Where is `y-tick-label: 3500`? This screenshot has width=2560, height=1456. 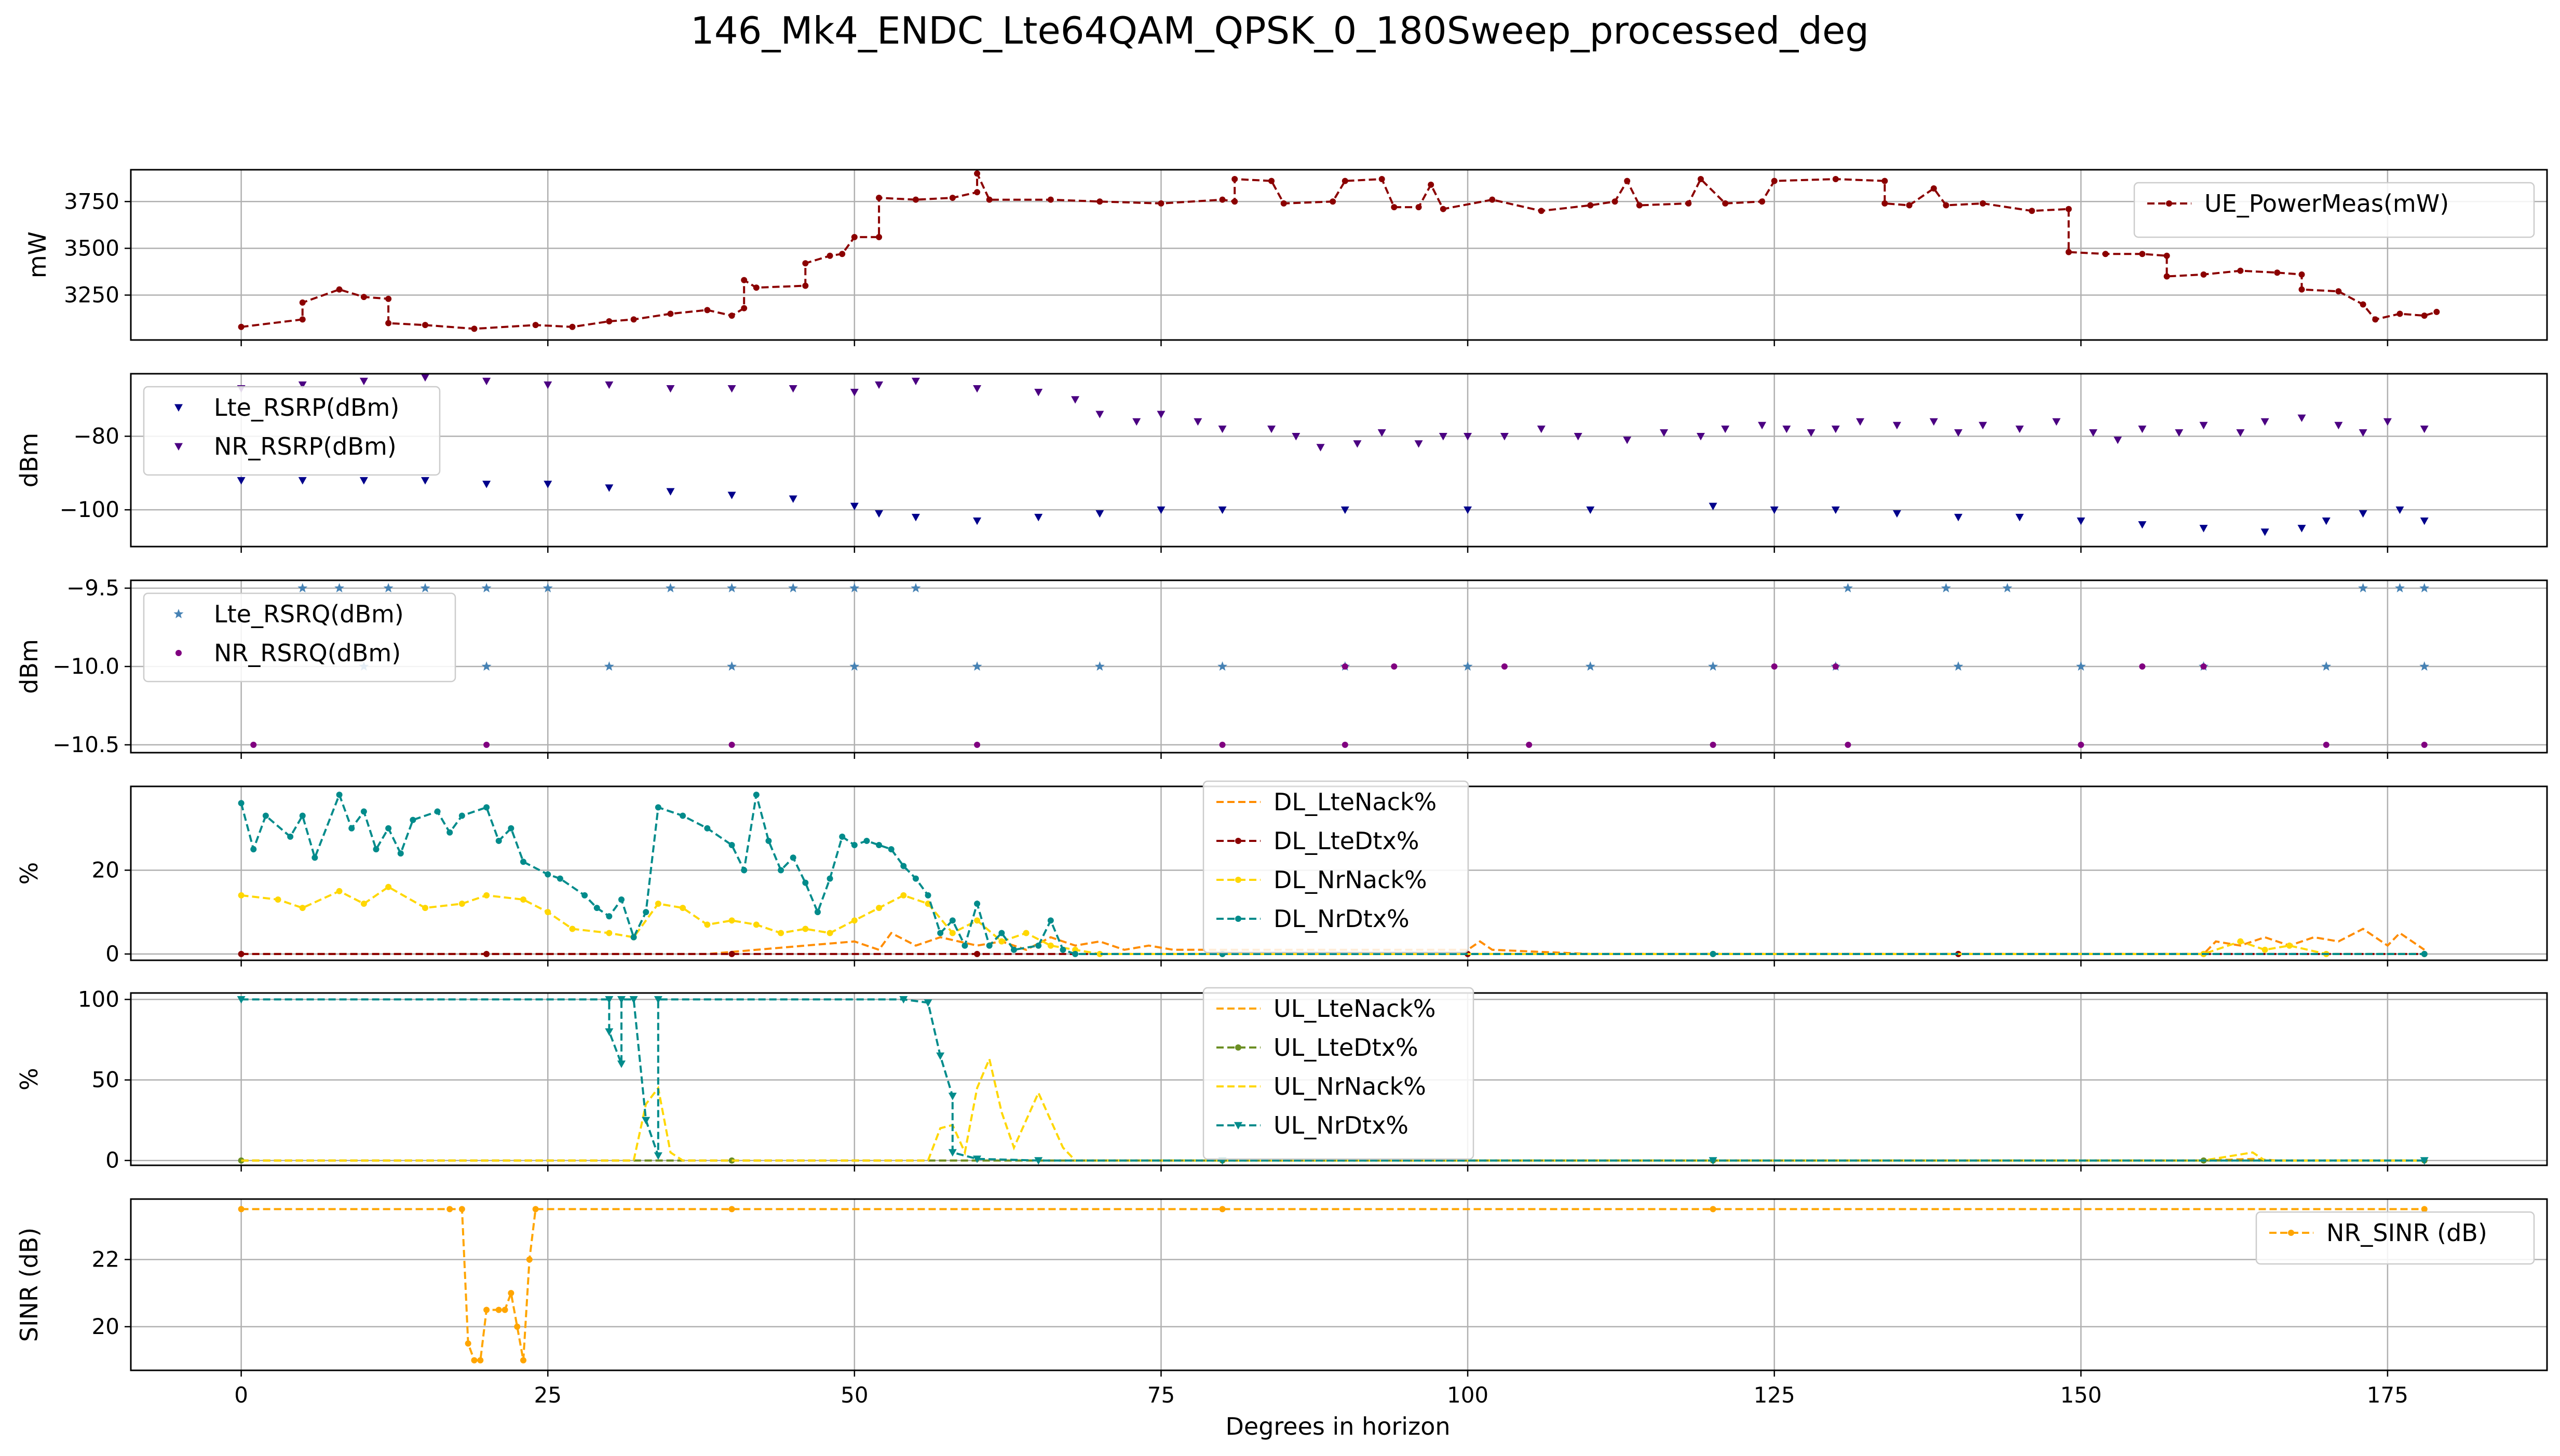 y-tick-label: 3500 is located at coordinates (91, 248).